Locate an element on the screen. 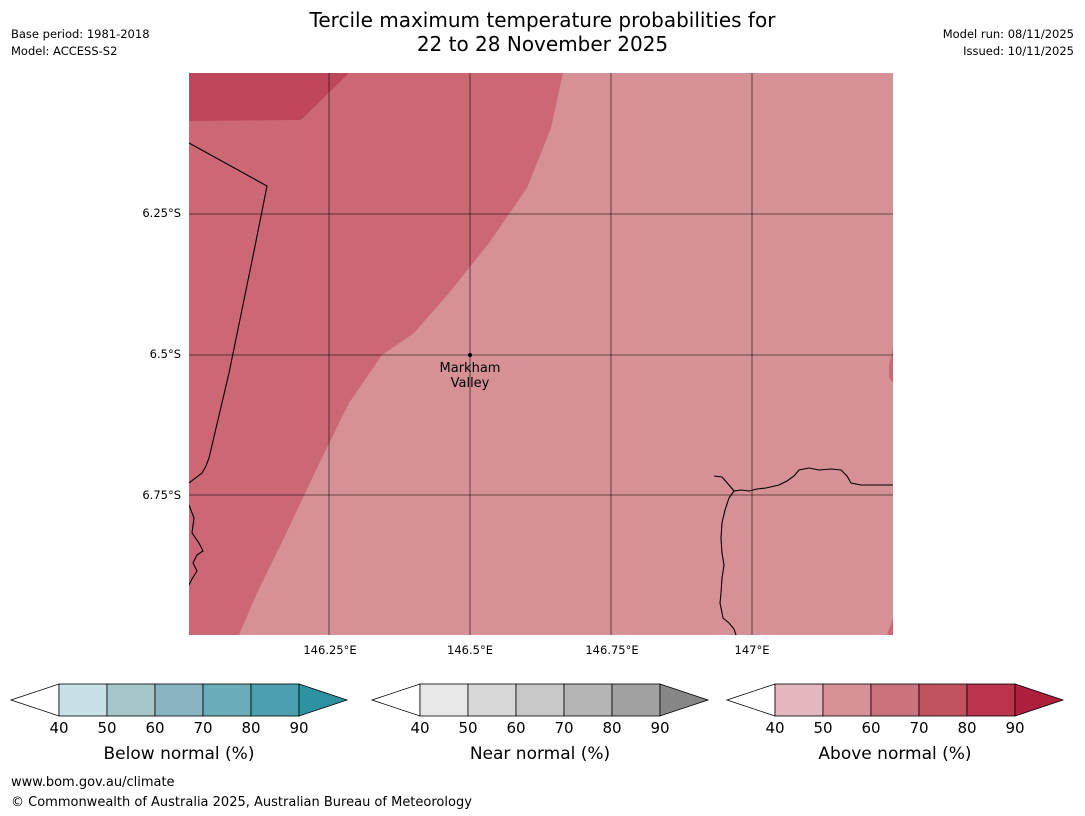 The width and height of the screenshot is (1085, 816). coastline-east is located at coordinates (803, 479).